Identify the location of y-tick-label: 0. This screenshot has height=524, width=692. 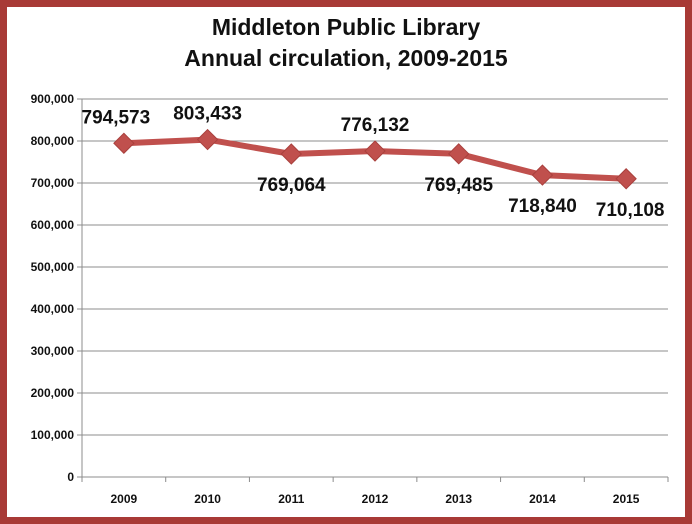
(70, 477).